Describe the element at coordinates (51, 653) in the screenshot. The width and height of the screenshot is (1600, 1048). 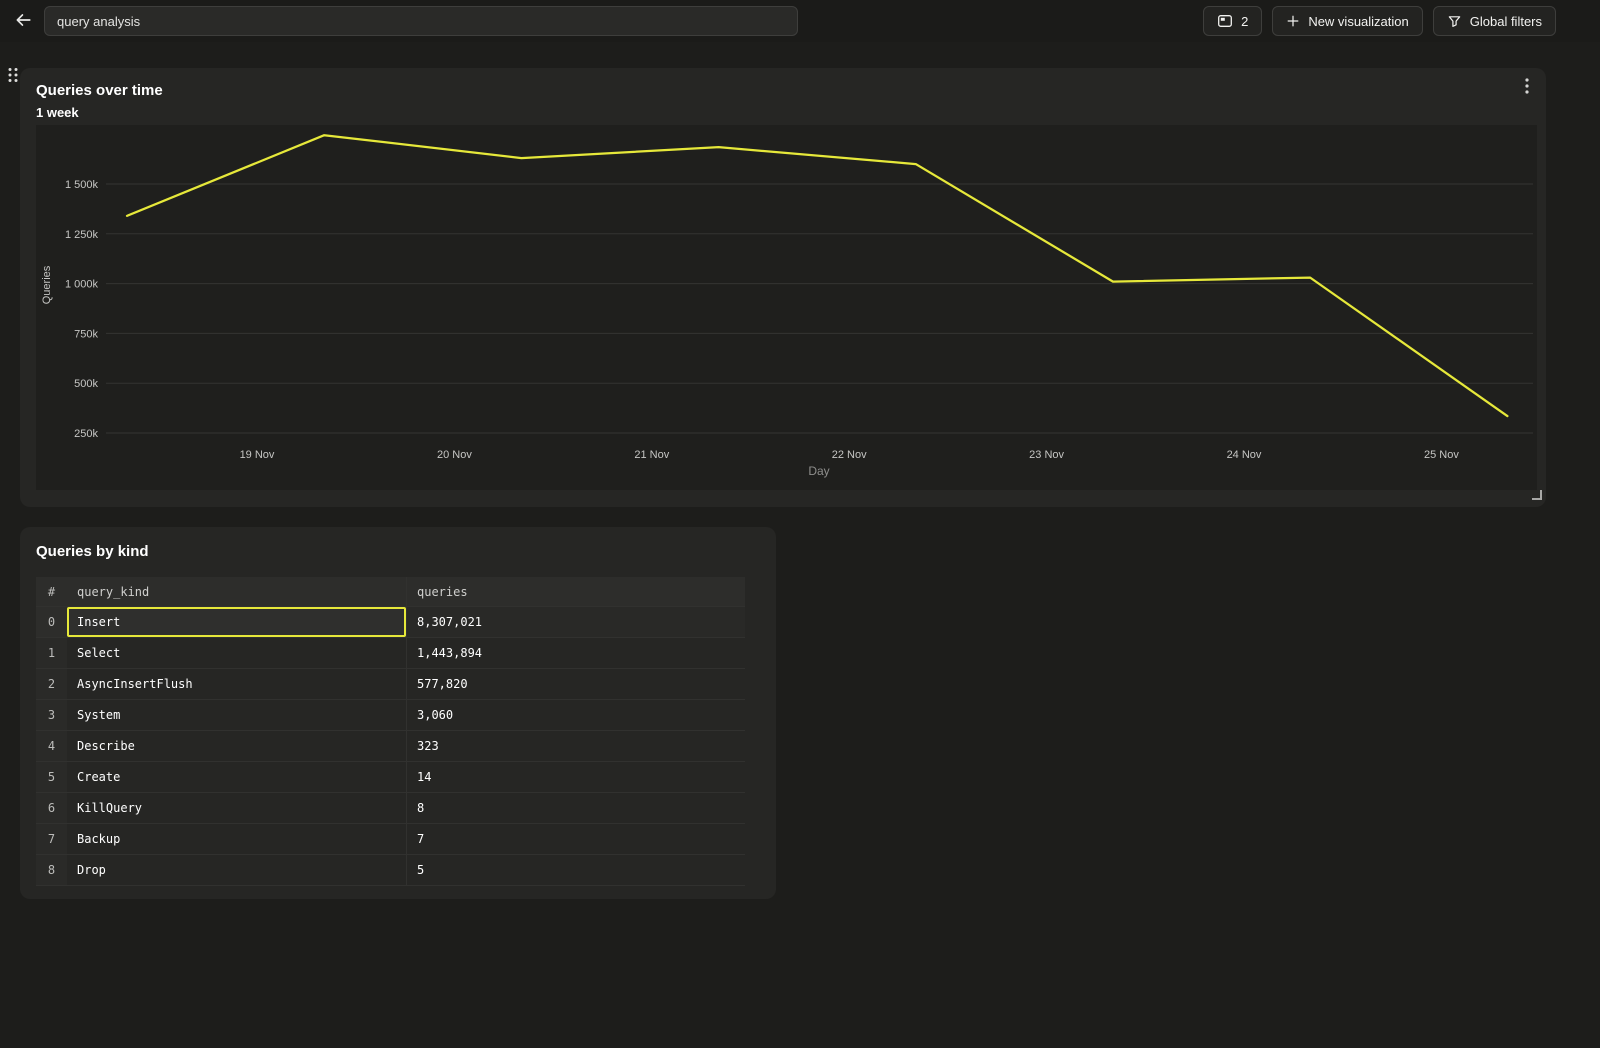
I see `row-index-cell: 1` at that location.